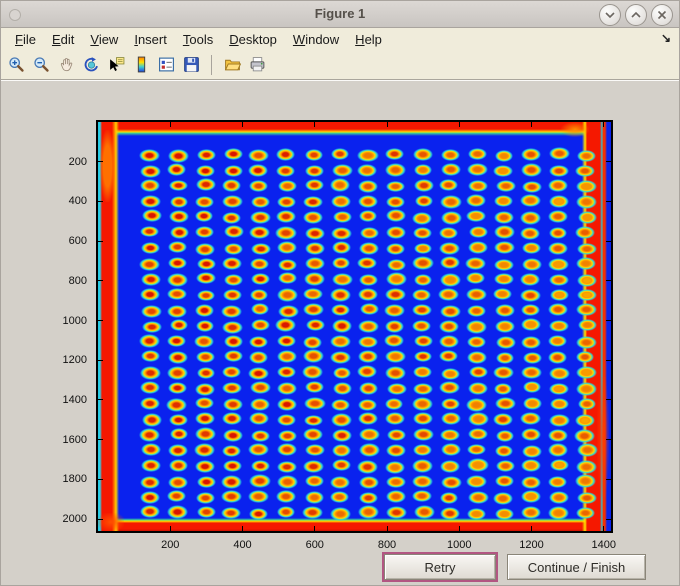  What do you see at coordinates (368, 39) in the screenshot?
I see `menu-item-help: Help` at bounding box center [368, 39].